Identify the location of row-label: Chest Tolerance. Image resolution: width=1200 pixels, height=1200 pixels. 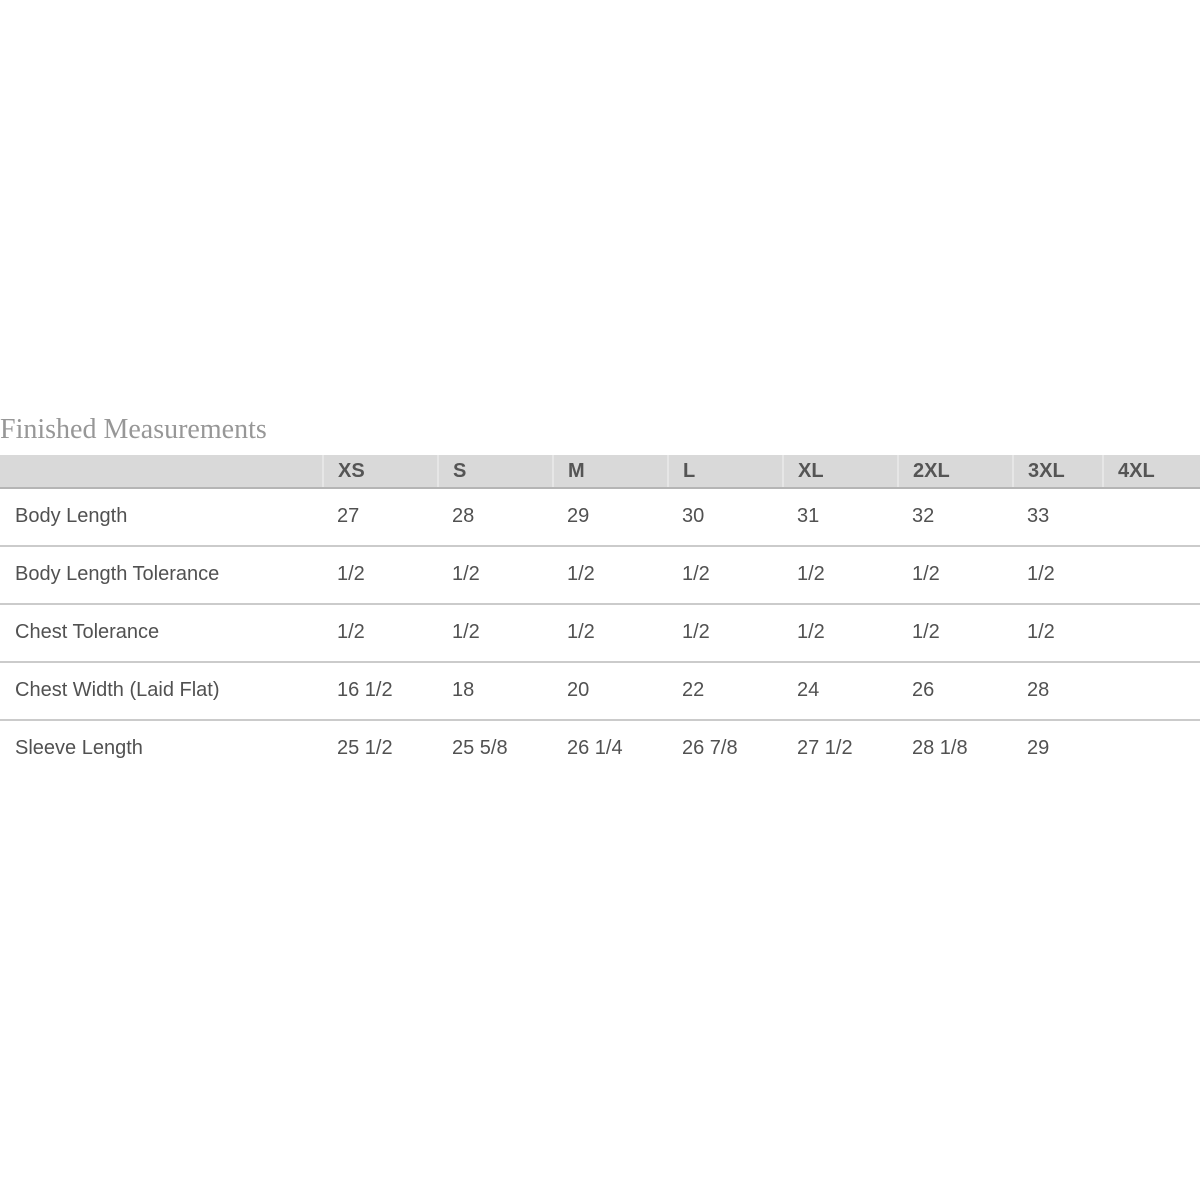
(161, 633).